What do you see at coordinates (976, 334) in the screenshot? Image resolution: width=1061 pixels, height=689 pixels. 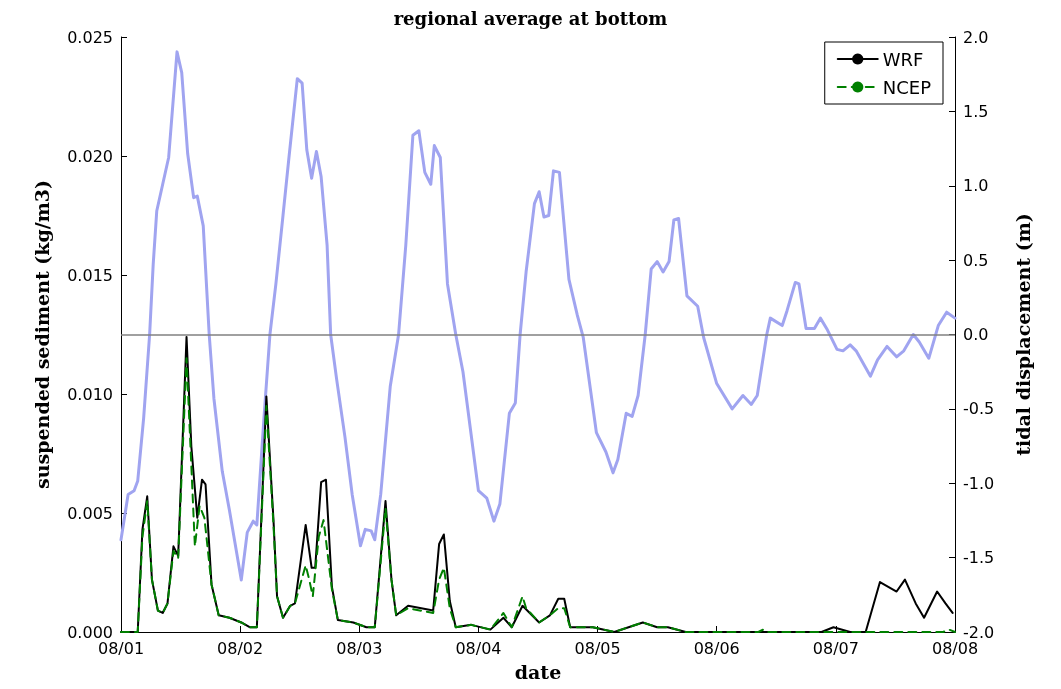 I see `y2-tick-label: 0.0` at bounding box center [976, 334].